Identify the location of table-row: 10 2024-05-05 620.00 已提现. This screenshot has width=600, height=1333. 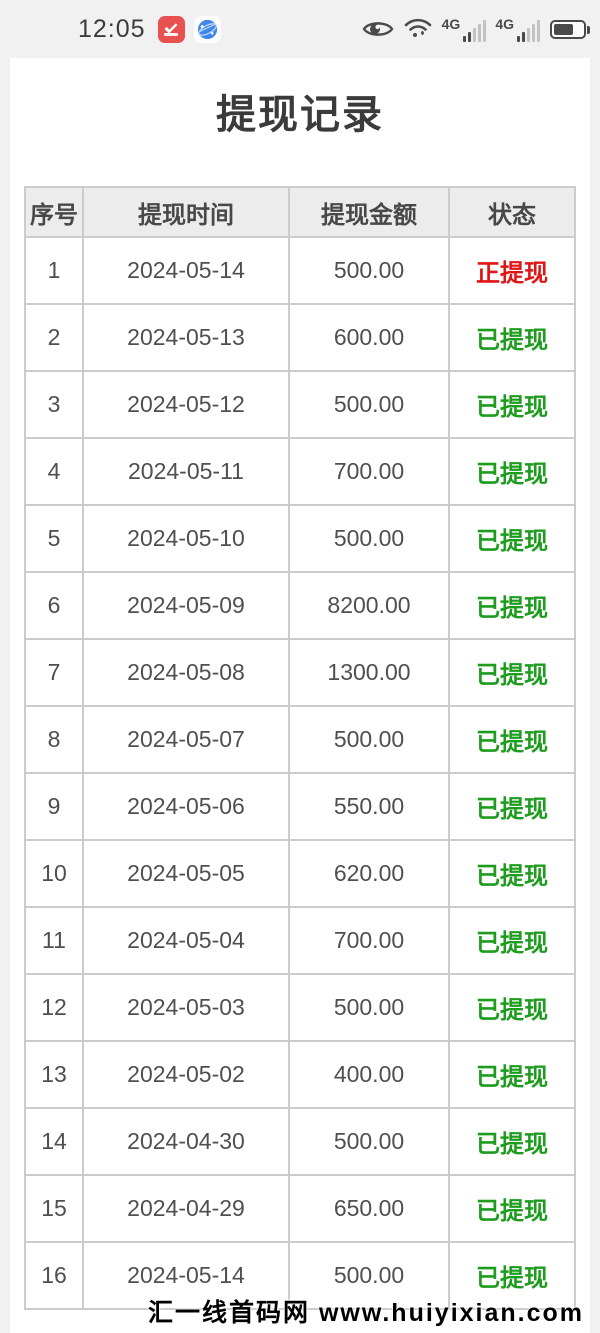
(300, 873).